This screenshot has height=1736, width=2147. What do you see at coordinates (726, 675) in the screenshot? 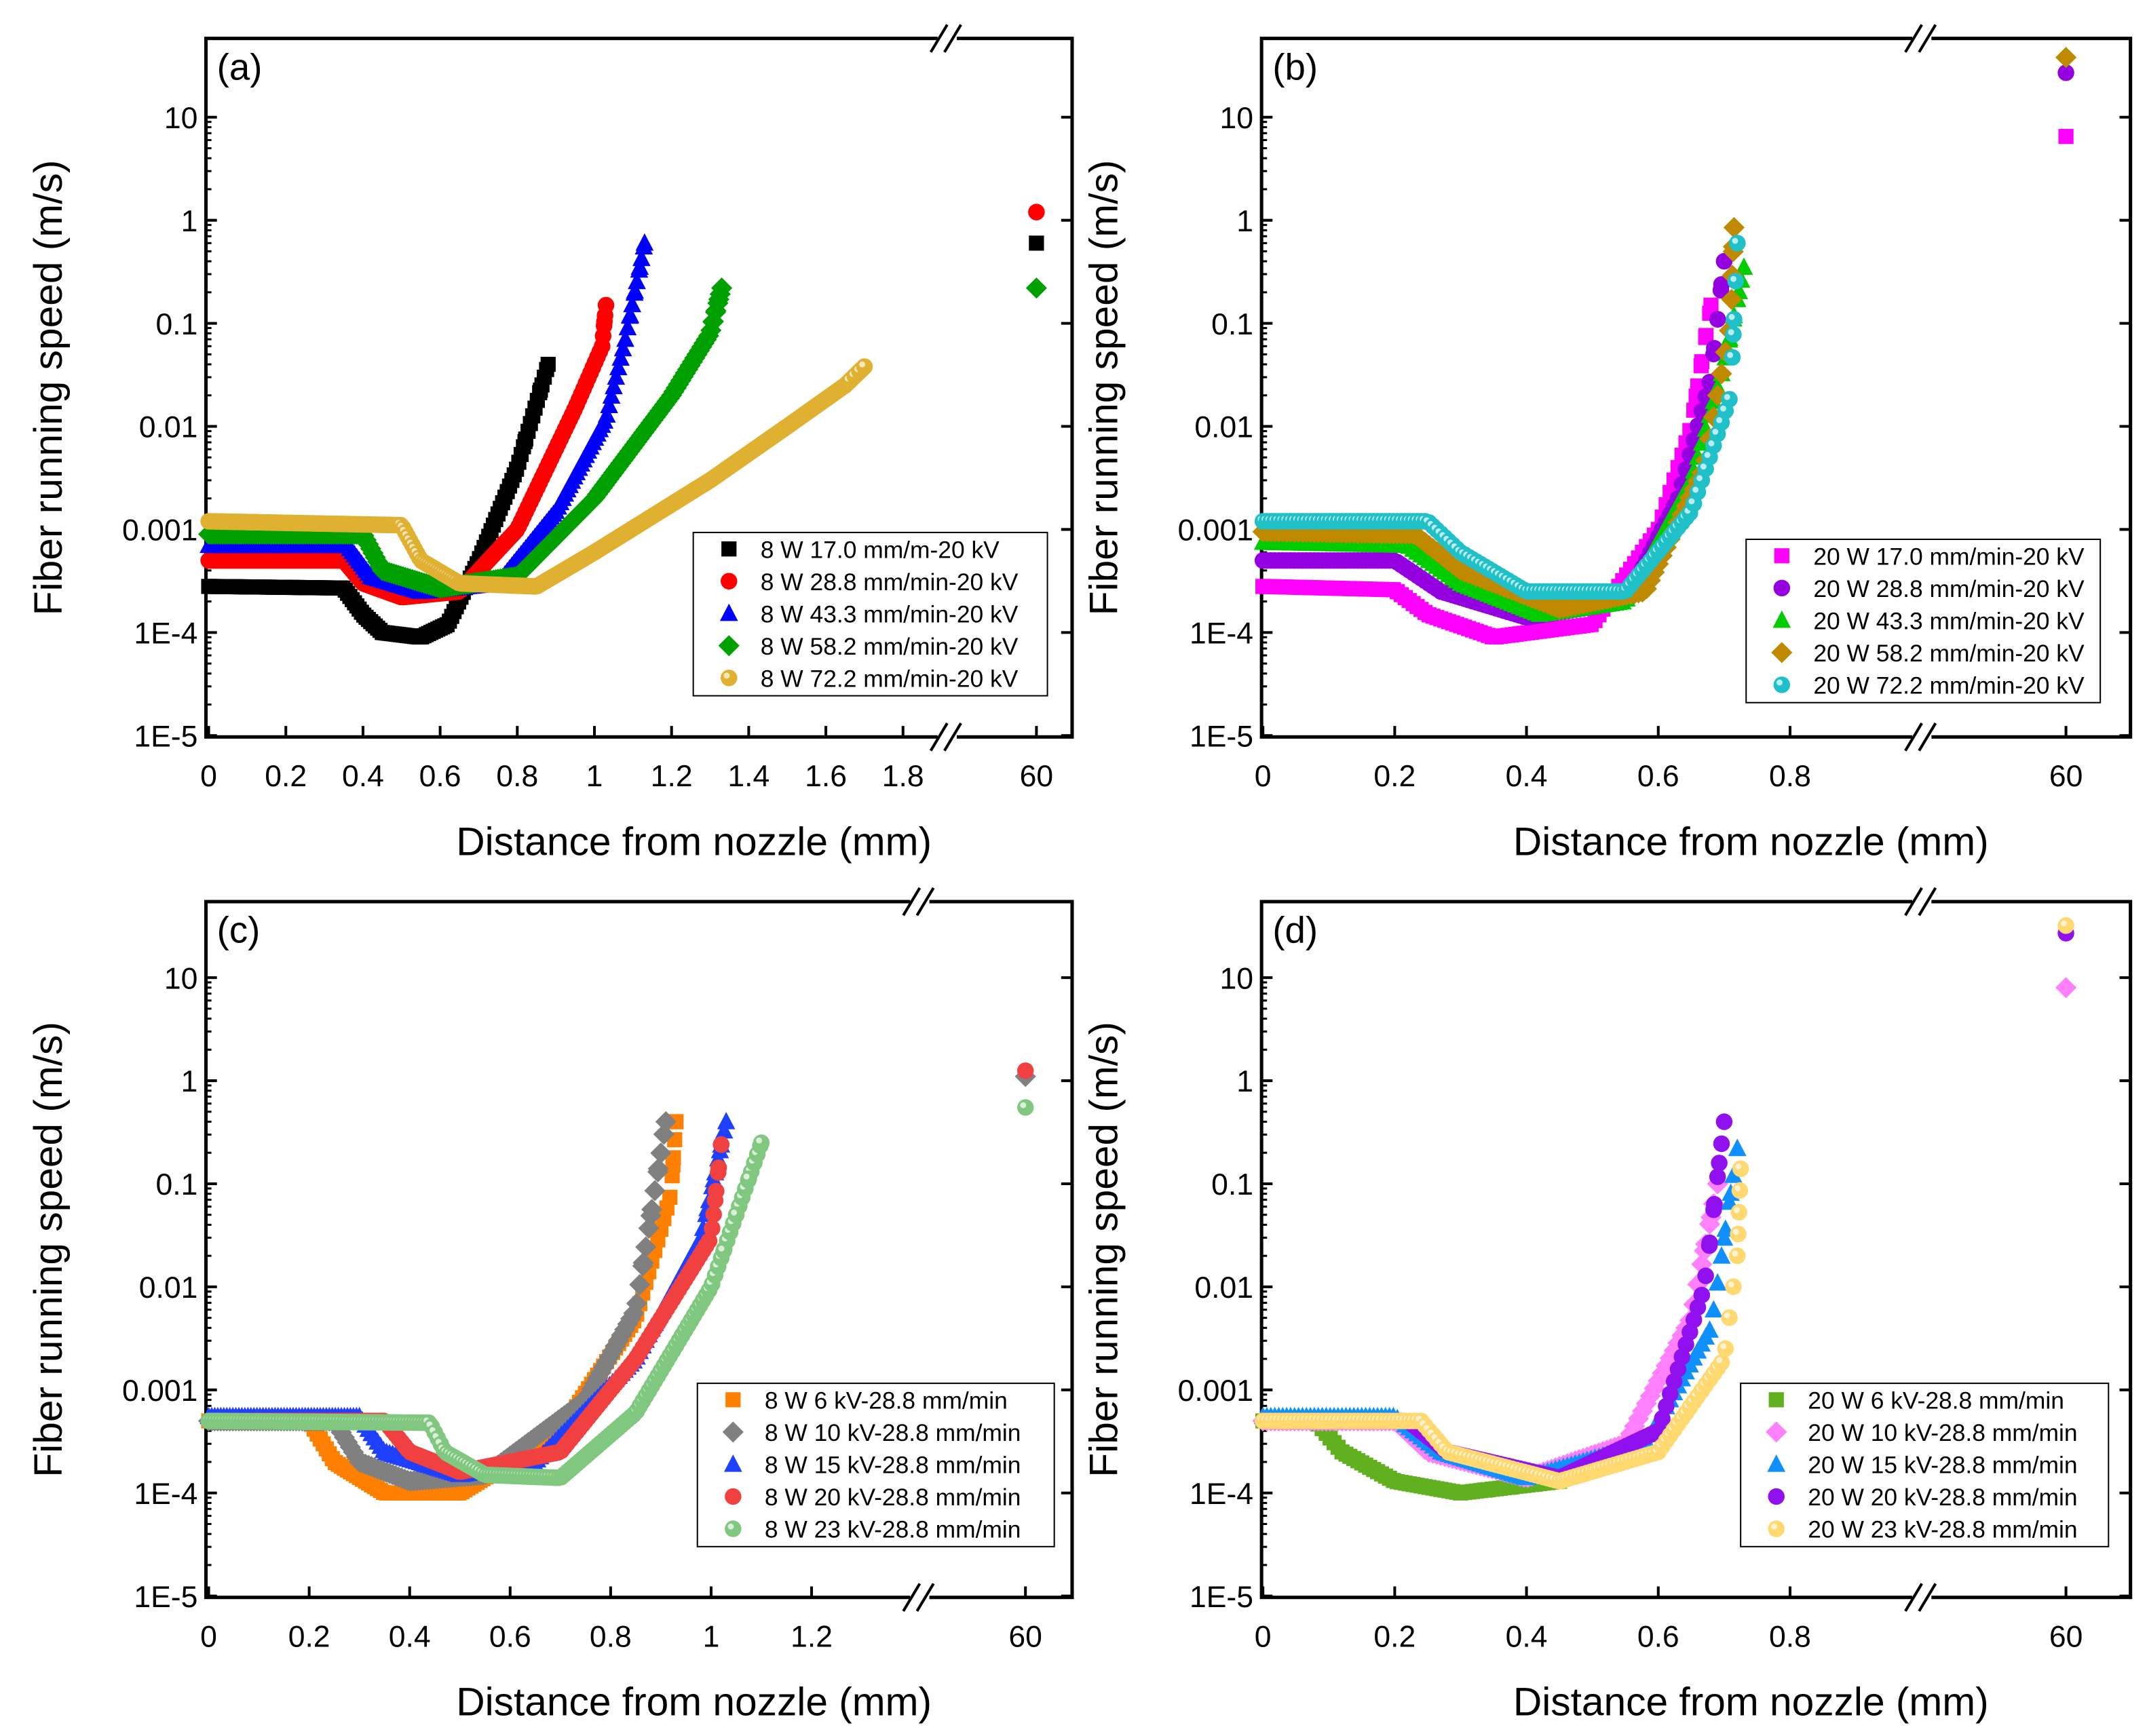
I see `legend-marker-highlight` at bounding box center [726, 675].